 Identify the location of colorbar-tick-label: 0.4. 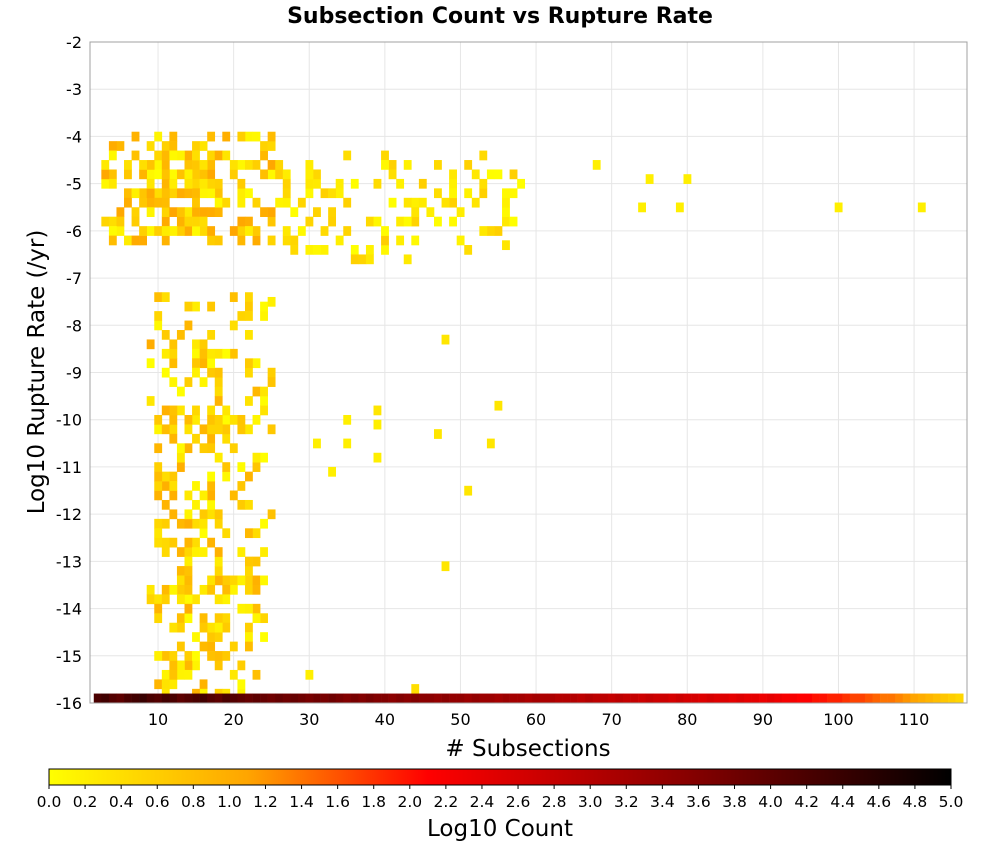
(121, 802).